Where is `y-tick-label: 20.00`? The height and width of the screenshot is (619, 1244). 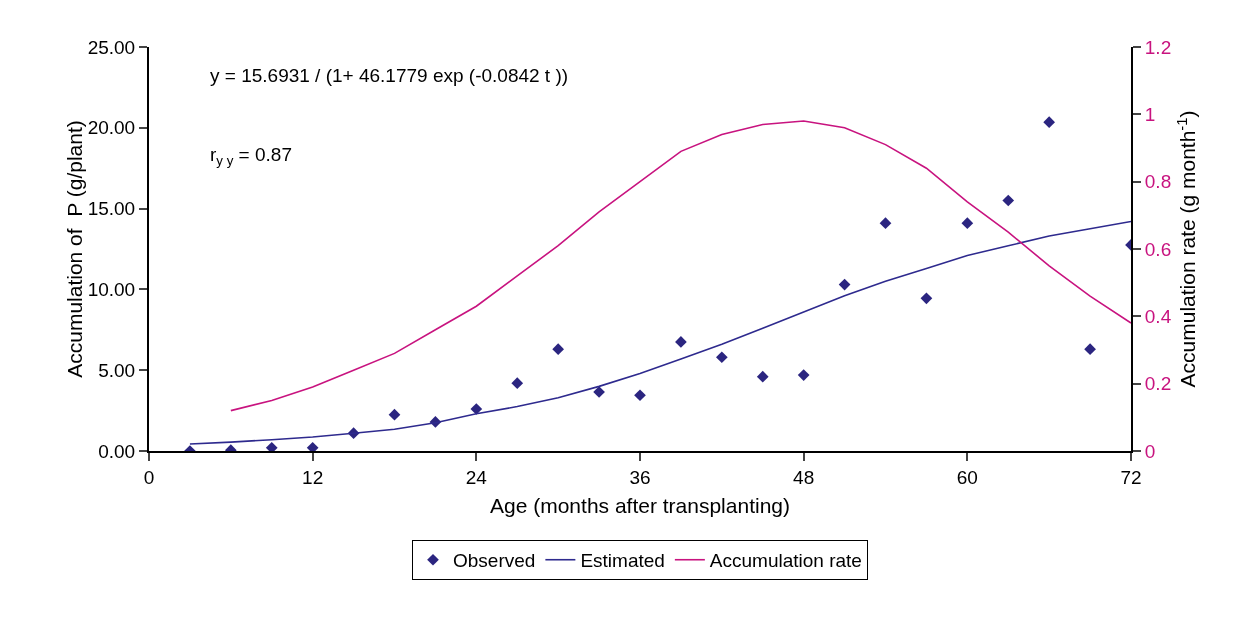
y-tick-label: 20.00 is located at coordinates (111, 128).